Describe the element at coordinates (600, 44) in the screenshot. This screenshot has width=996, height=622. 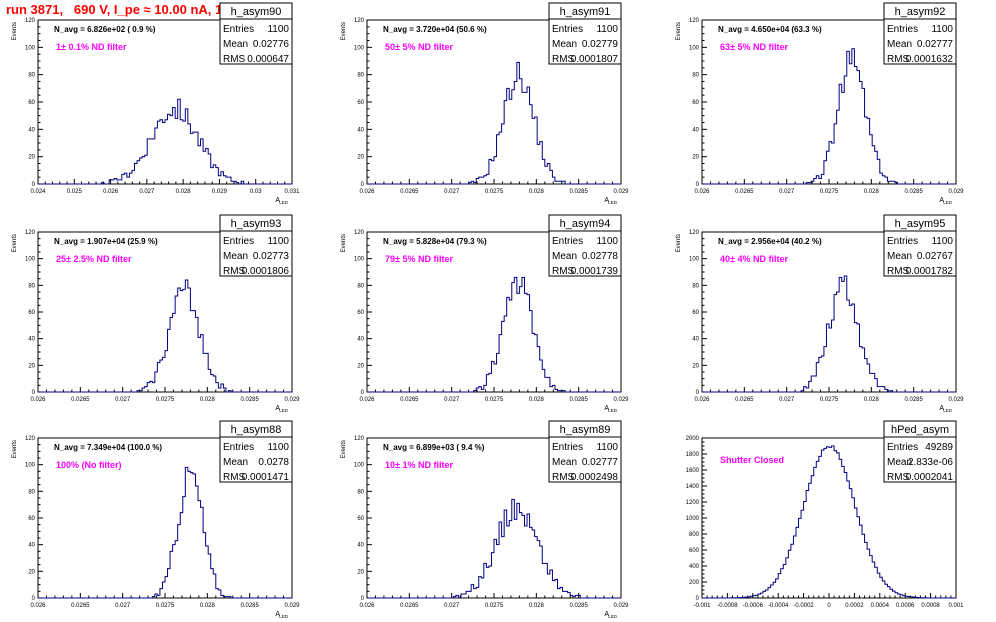
I see `stats-value: 0.02779` at that location.